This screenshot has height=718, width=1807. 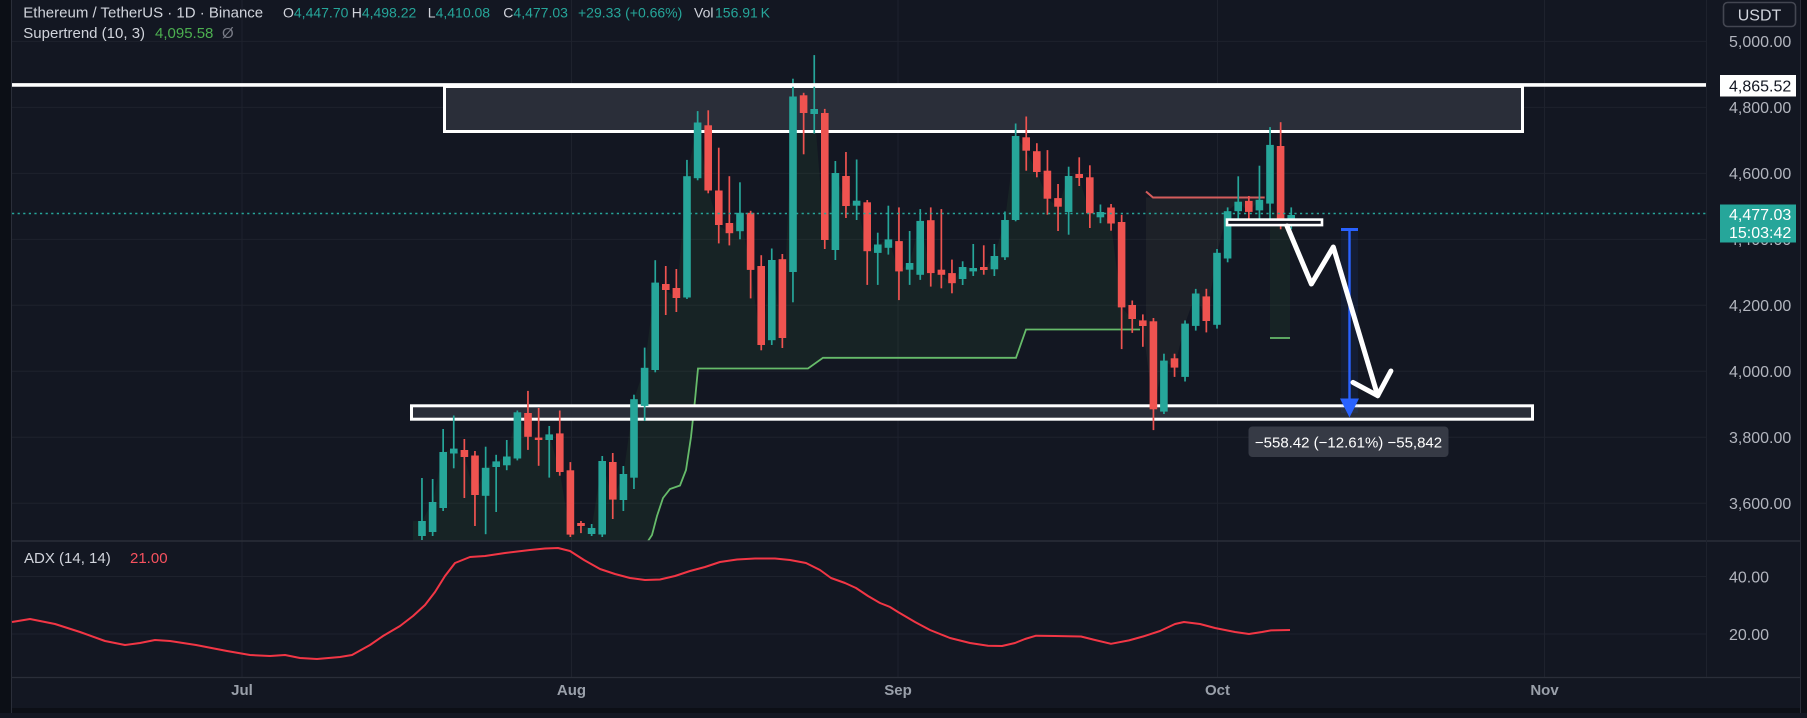 I want to click on svg-text: 4,865.52, so click(x=1760, y=86).